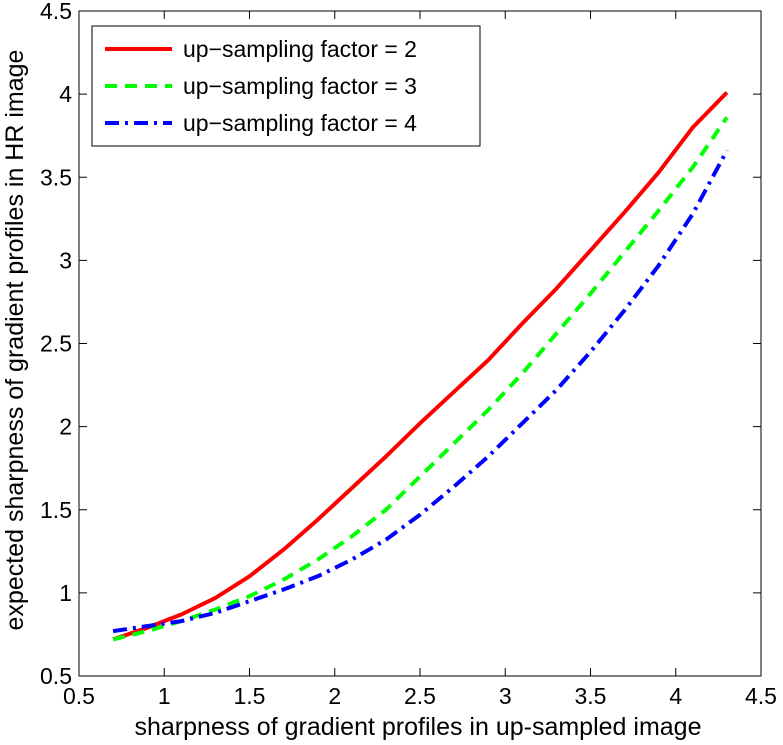 The width and height of the screenshot is (783, 745). What do you see at coordinates (300, 86) in the screenshot?
I see `legend-label-2: up−sampling factor = 3` at bounding box center [300, 86].